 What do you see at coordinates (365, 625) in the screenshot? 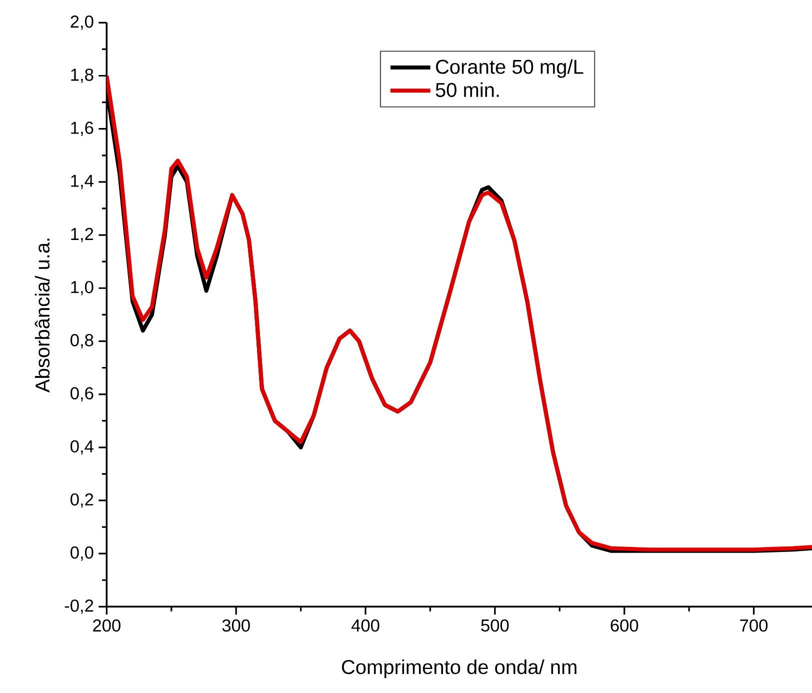
I see `x-tick-label: 400` at bounding box center [365, 625].